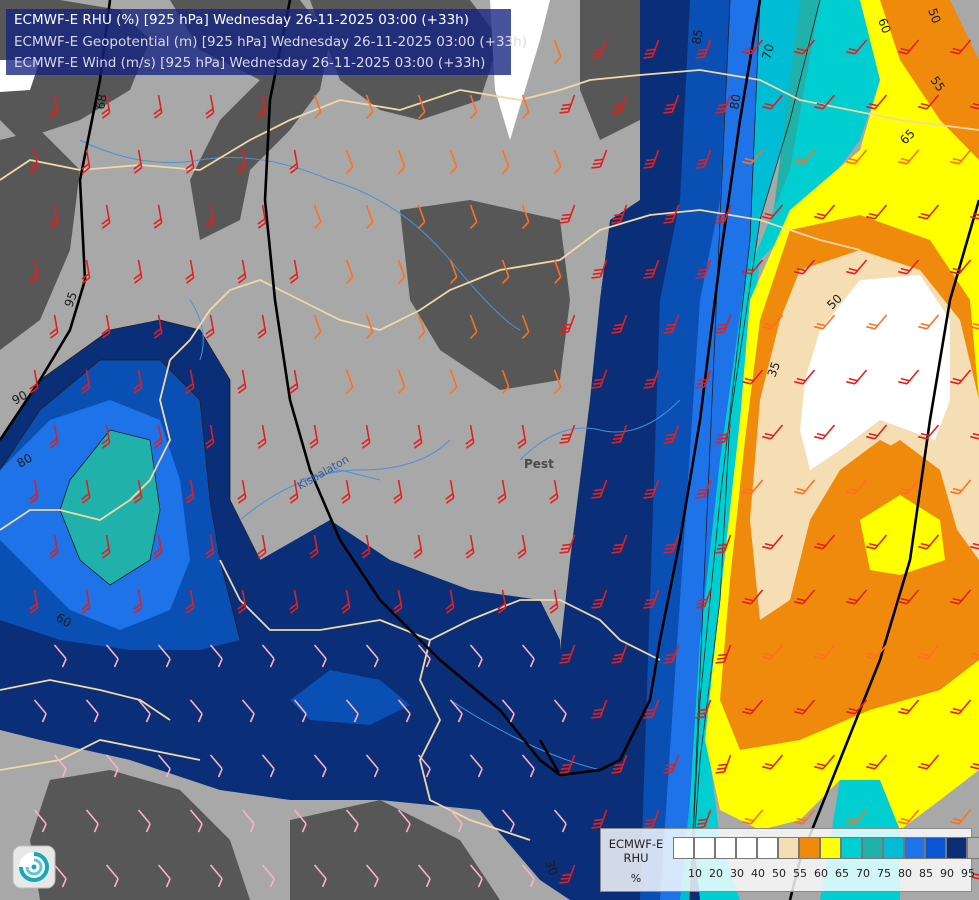 The width and height of the screenshot is (979, 900). I want to click on label-90: 90, so click(20, 398).